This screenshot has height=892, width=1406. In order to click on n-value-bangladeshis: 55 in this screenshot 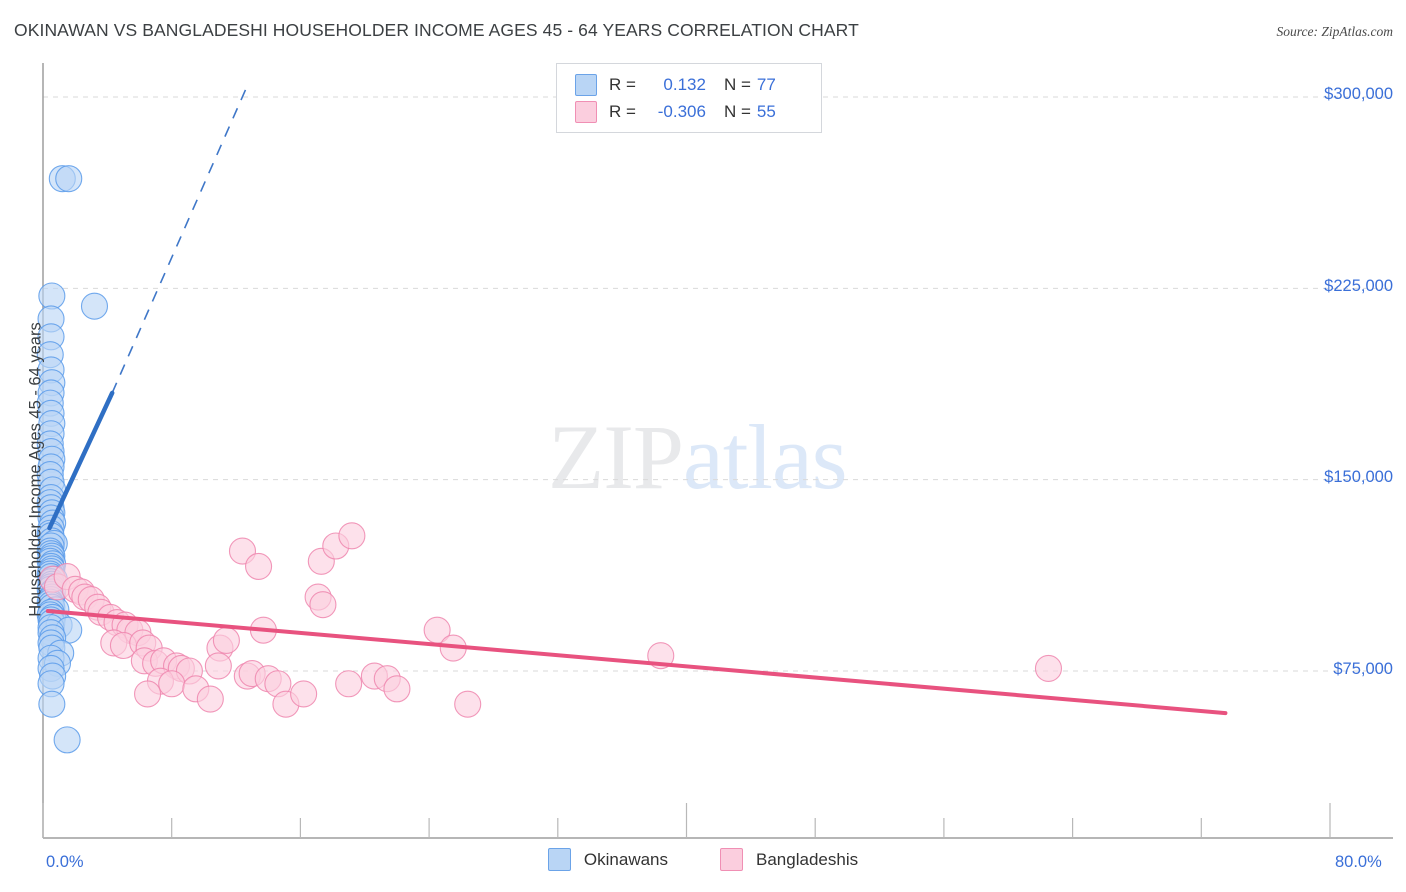, I will do `click(766, 111)`.